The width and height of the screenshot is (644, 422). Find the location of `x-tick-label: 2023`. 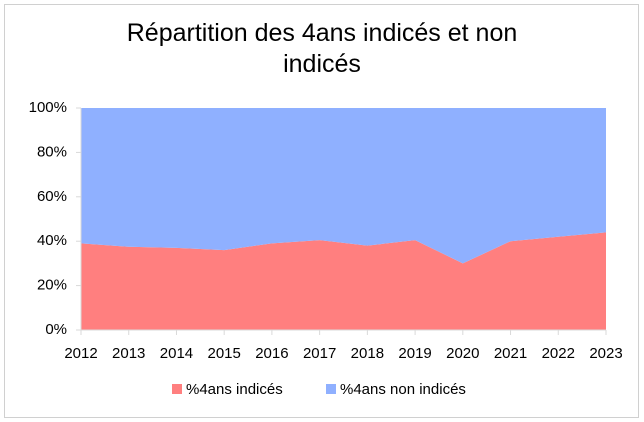

x-tick-label: 2023 is located at coordinates (605, 353).